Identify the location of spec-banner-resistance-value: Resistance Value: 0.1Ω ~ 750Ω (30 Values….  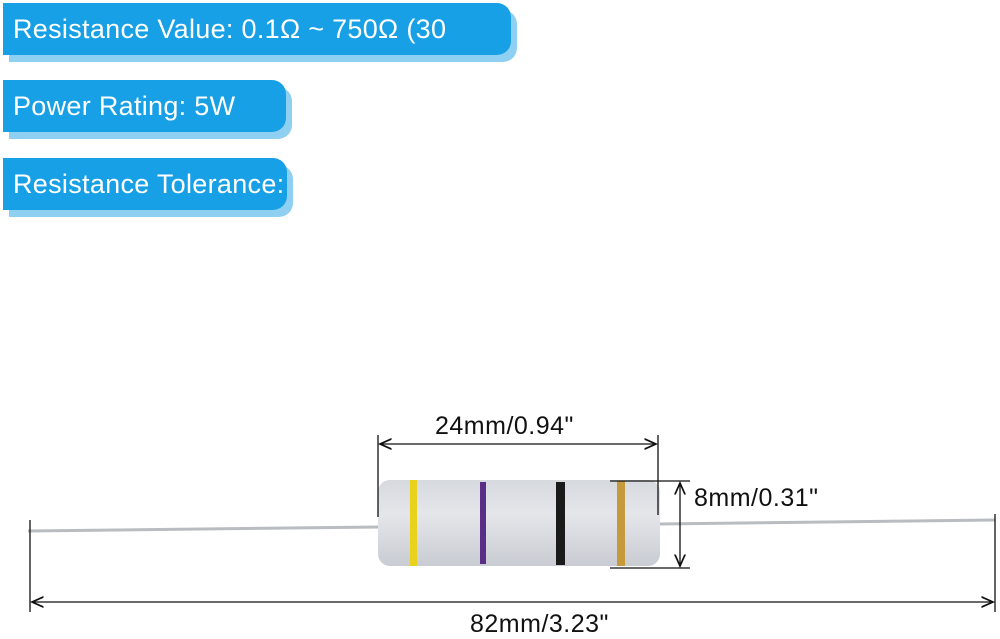
(257, 49).